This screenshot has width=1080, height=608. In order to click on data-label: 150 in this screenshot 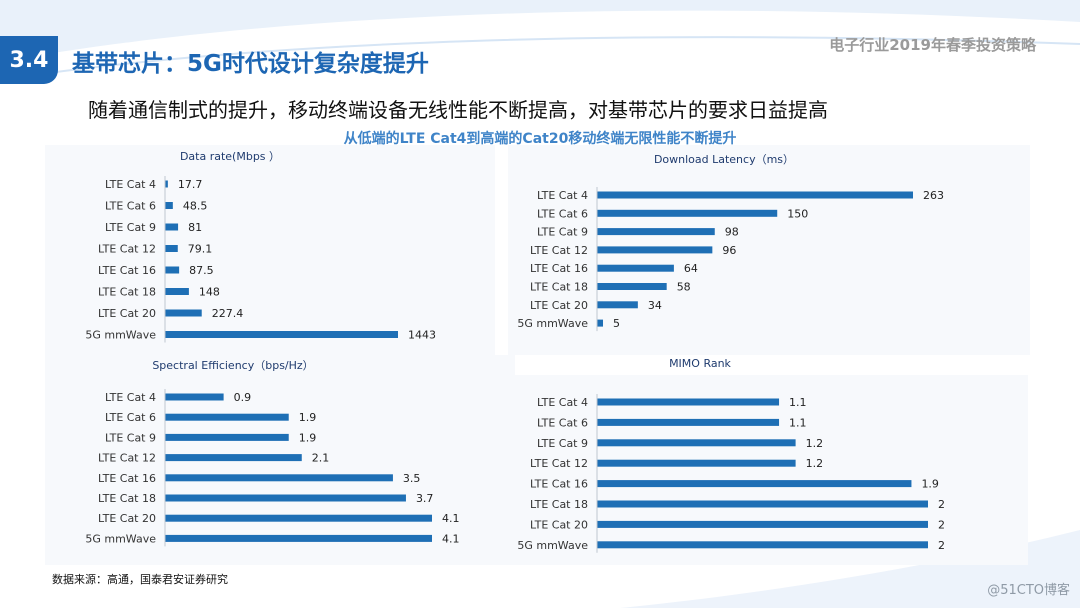, I will do `click(797, 213)`.